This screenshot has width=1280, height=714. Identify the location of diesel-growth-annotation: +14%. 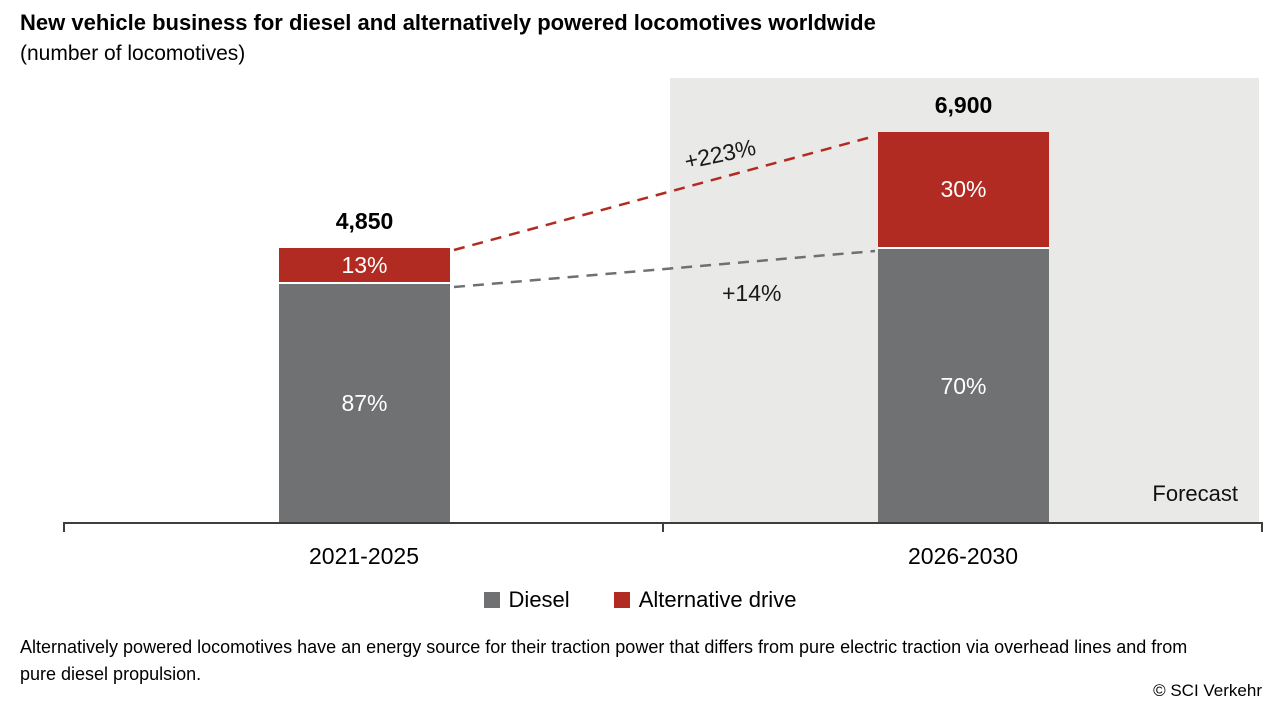
(752, 293).